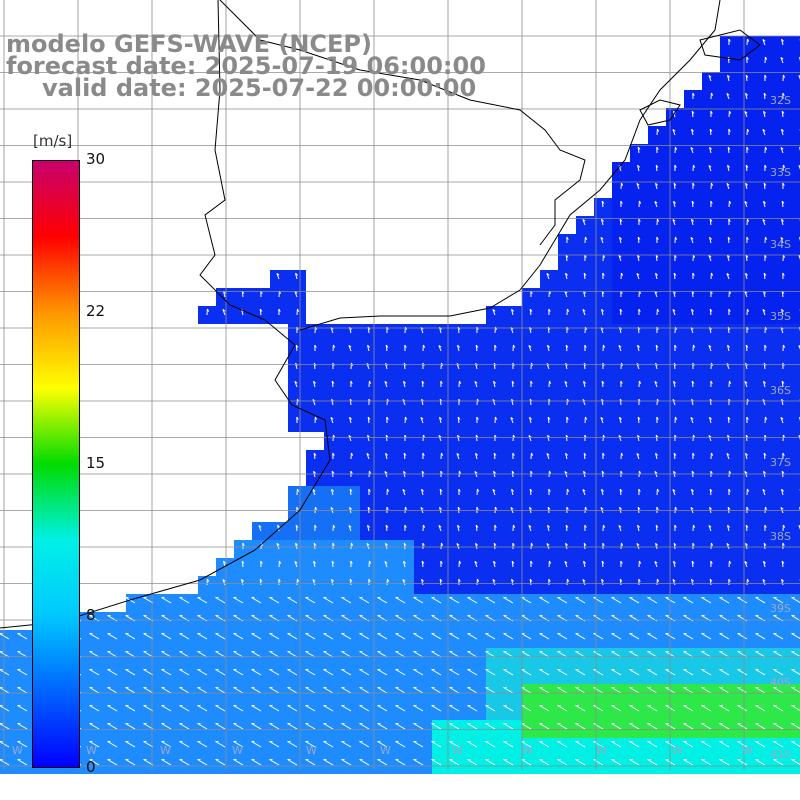 The width and height of the screenshot is (800, 800). What do you see at coordinates (747, 750) in the screenshot?
I see `lon-label-11: W` at bounding box center [747, 750].